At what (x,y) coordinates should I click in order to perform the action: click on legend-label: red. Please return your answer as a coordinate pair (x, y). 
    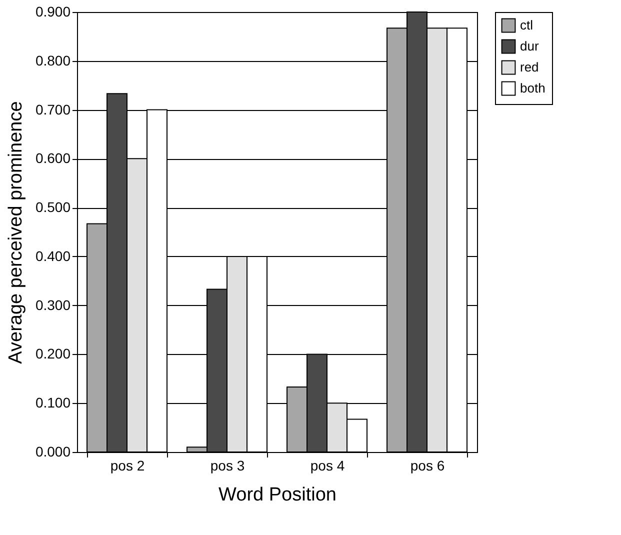
    Looking at the image, I should click on (529, 67).